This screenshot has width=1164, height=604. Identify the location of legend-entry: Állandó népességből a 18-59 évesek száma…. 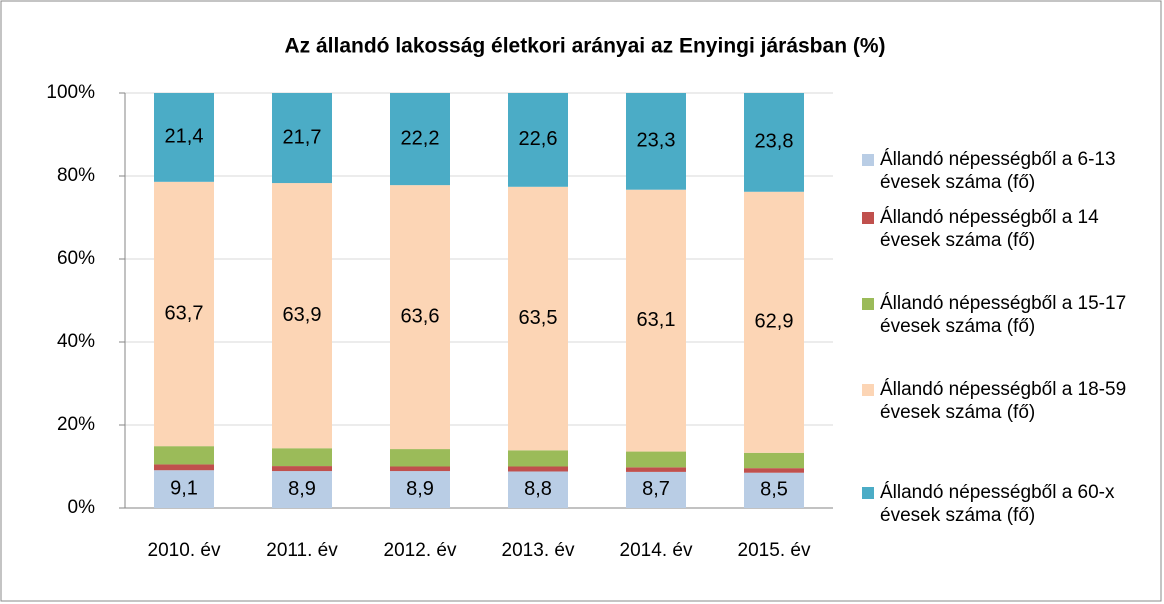
(1003, 401).